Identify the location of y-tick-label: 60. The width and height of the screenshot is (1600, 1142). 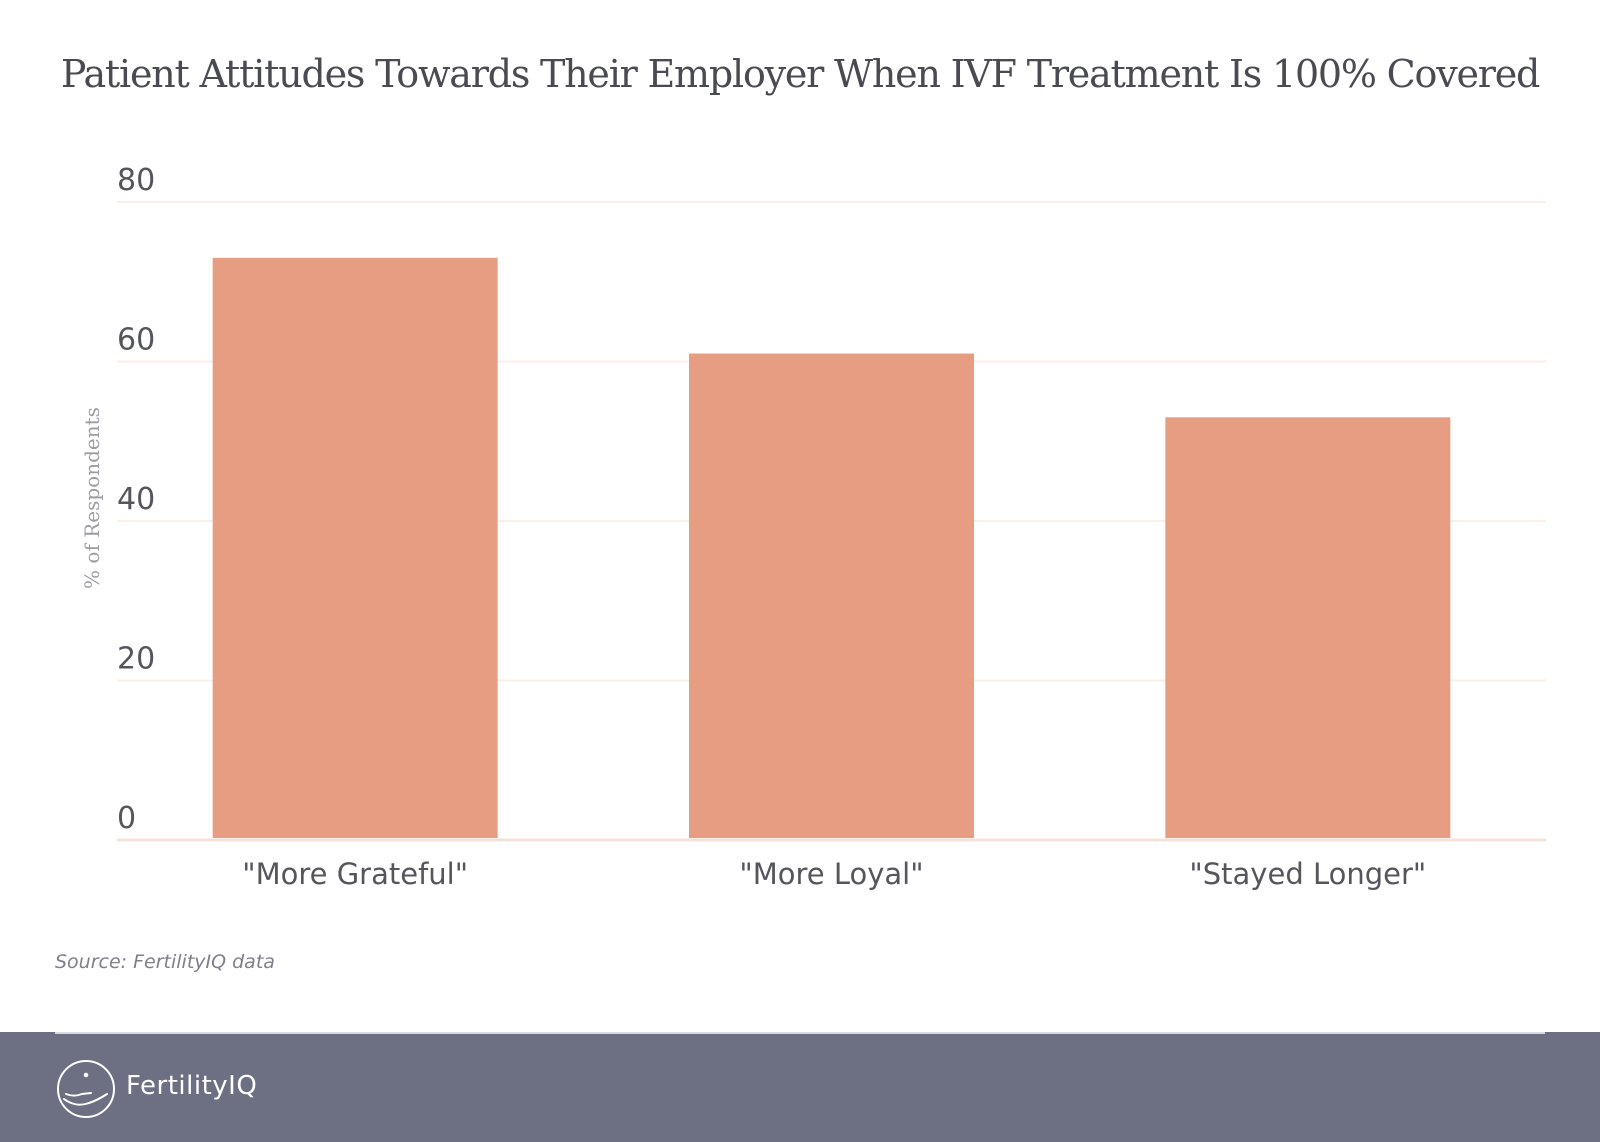
(136, 340).